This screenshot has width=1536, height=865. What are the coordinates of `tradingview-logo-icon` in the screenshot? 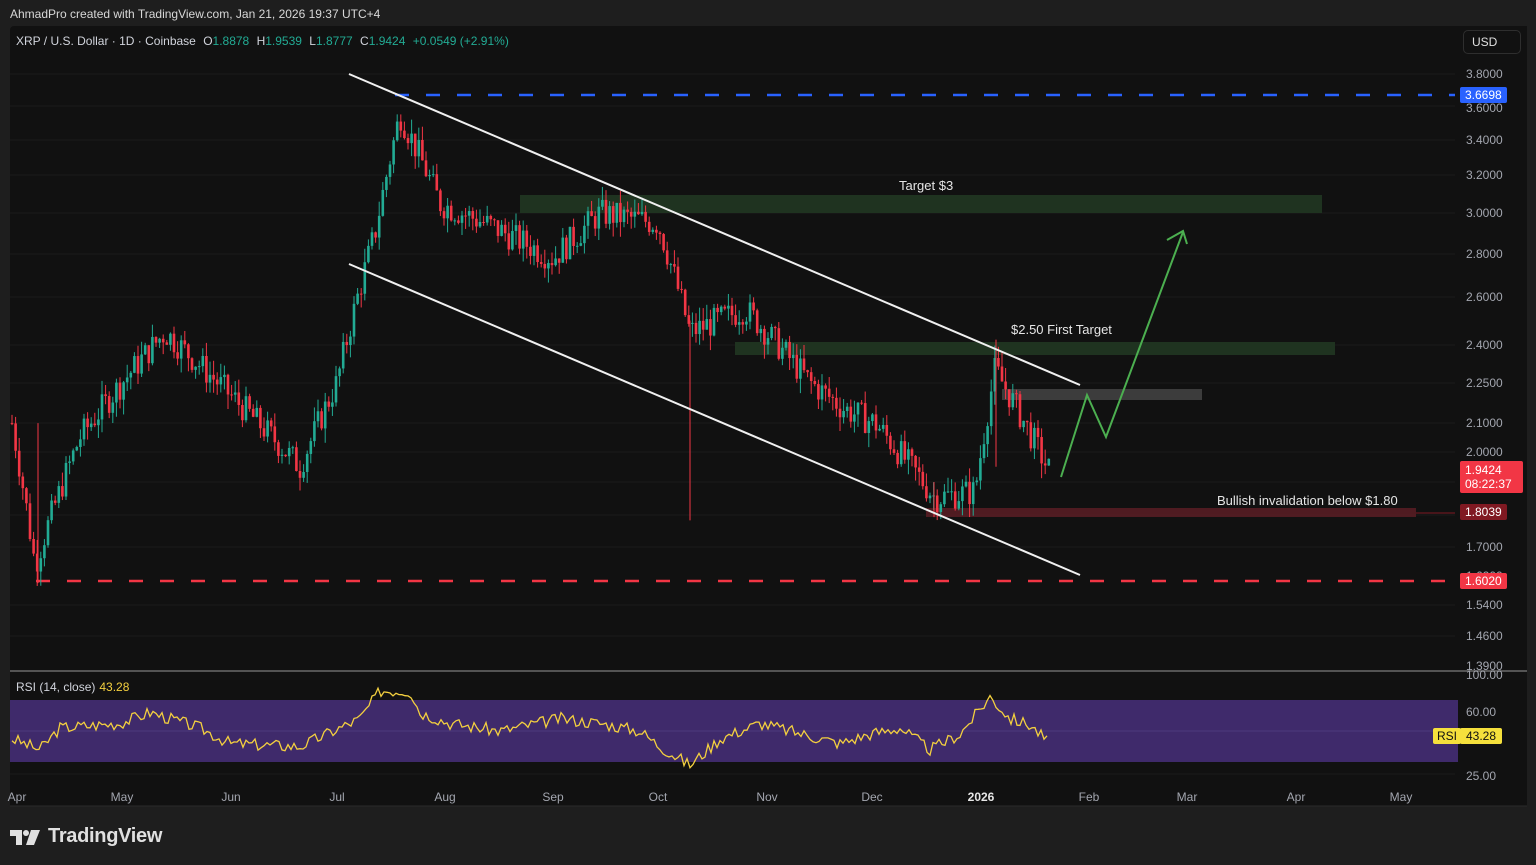 It's located at (25, 837).